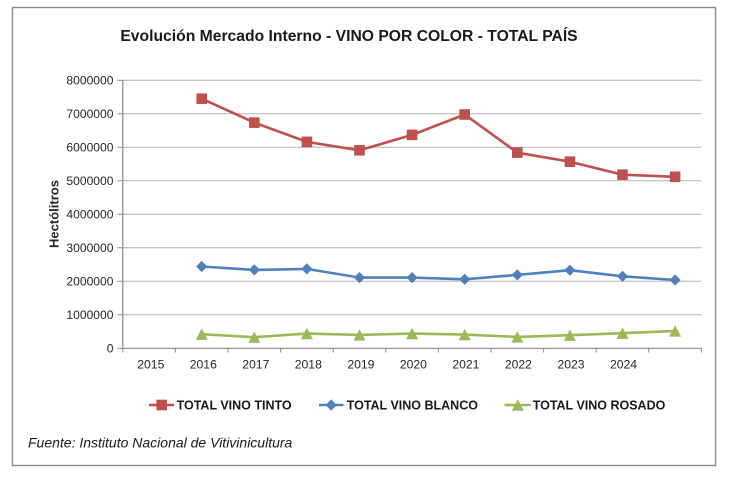 This screenshot has width=737, height=480. Describe the element at coordinates (89, 147) in the screenshot. I see `svg-text: 6000000` at that location.